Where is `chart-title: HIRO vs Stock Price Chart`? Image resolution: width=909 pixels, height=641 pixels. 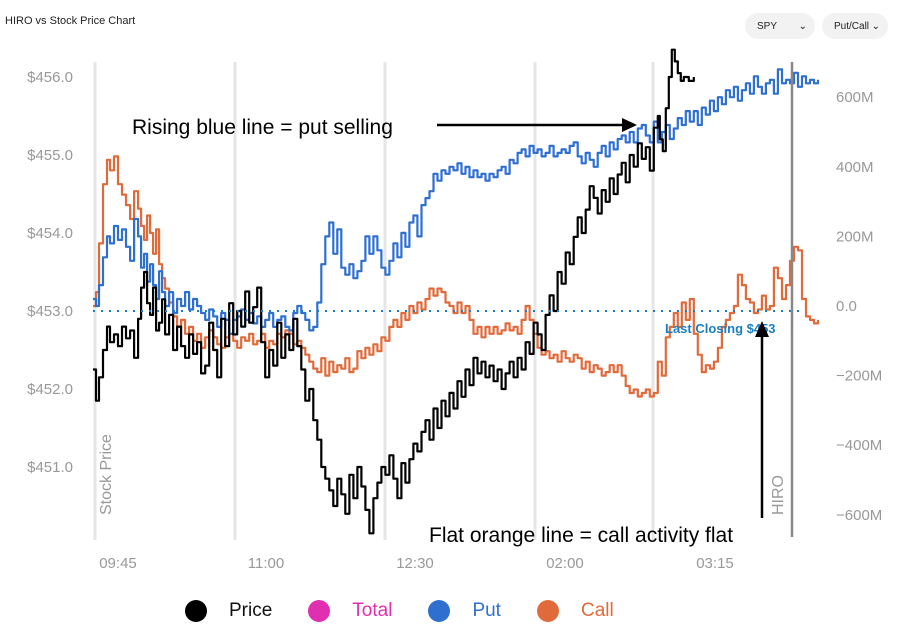
chart-title: HIRO vs Stock Price Chart is located at coordinates (70, 21).